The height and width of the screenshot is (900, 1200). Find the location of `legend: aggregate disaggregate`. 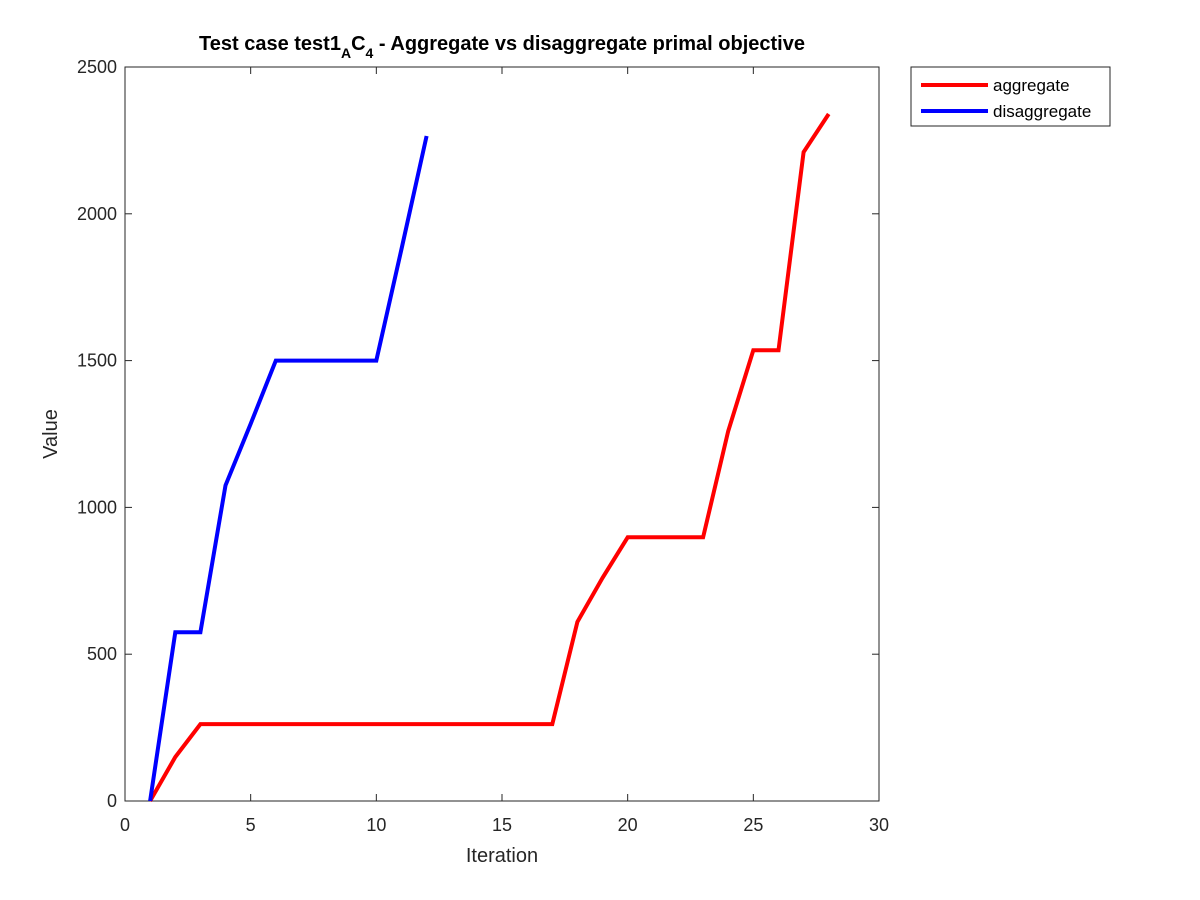

legend: aggregate disaggregate is located at coordinates (1010, 96).